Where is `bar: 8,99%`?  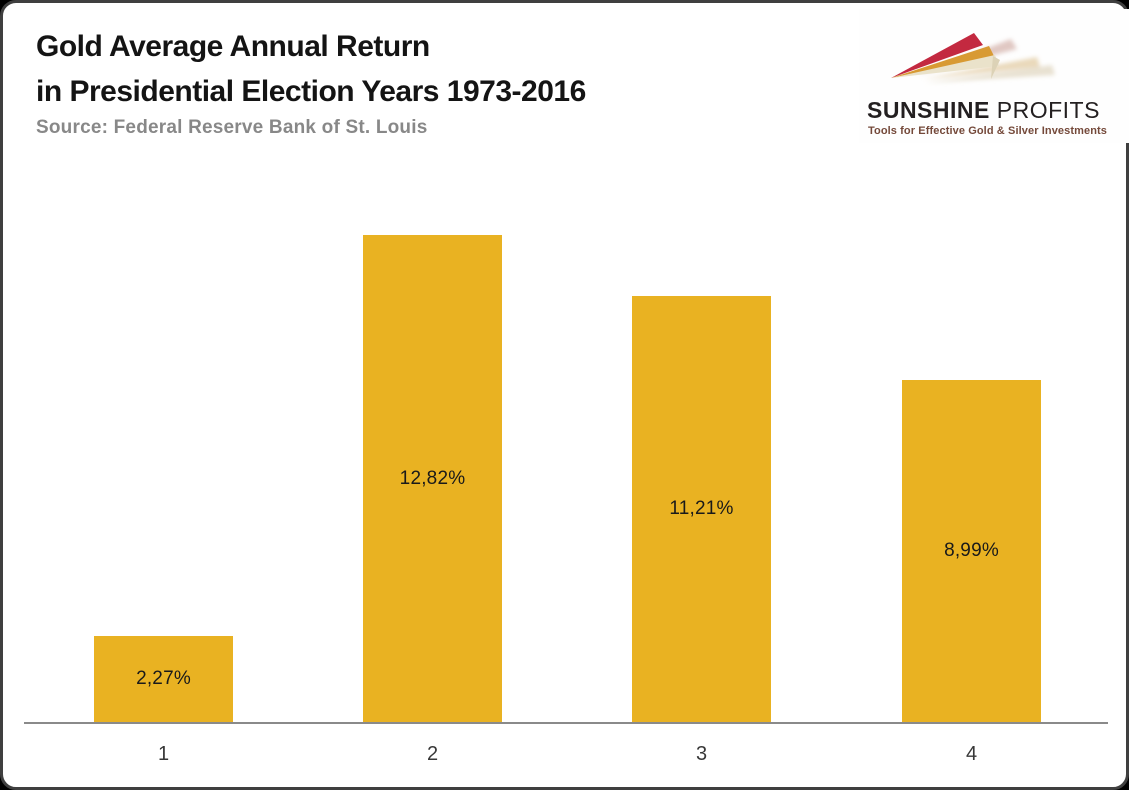
bar: 8,99% is located at coordinates (971, 551).